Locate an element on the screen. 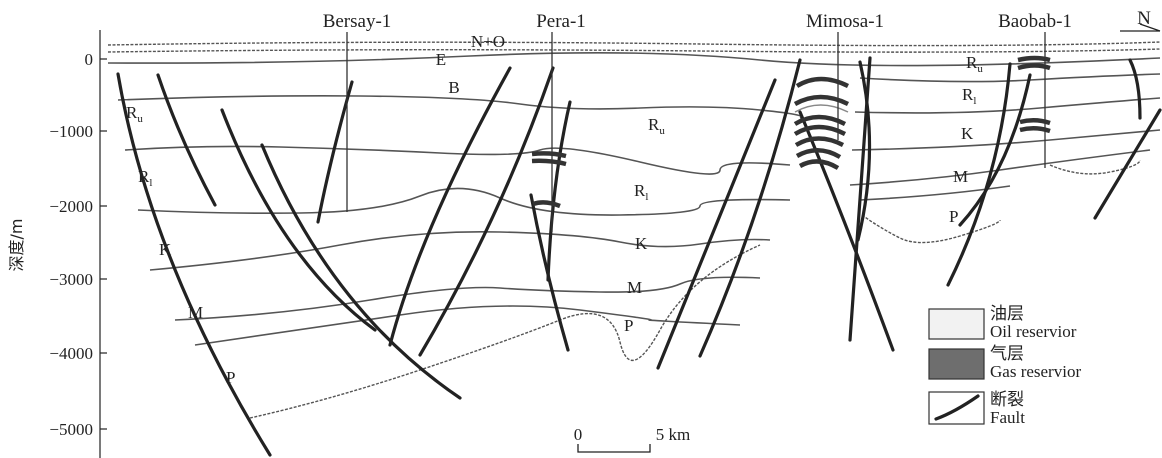  legend-oil-cn: 油层 is located at coordinates (1007, 313).